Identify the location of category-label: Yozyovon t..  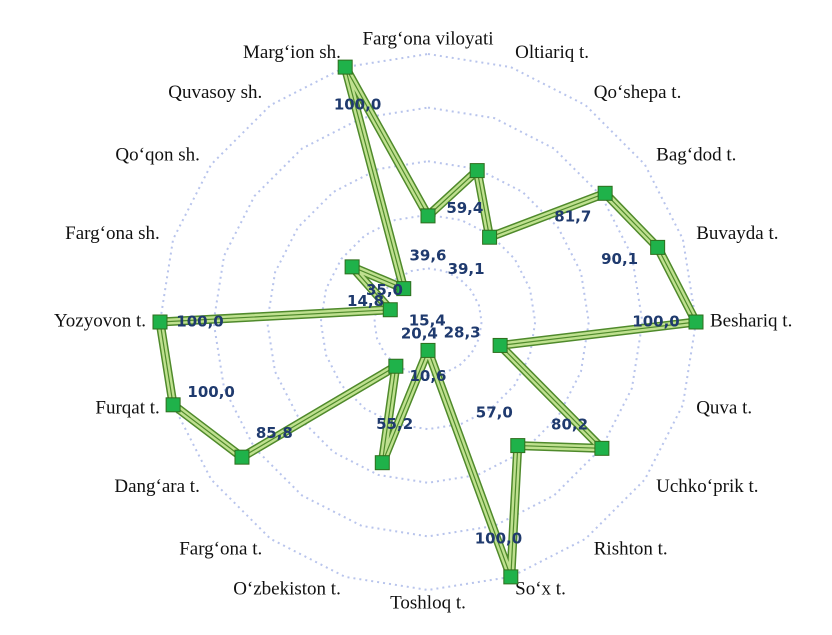
(100, 320).